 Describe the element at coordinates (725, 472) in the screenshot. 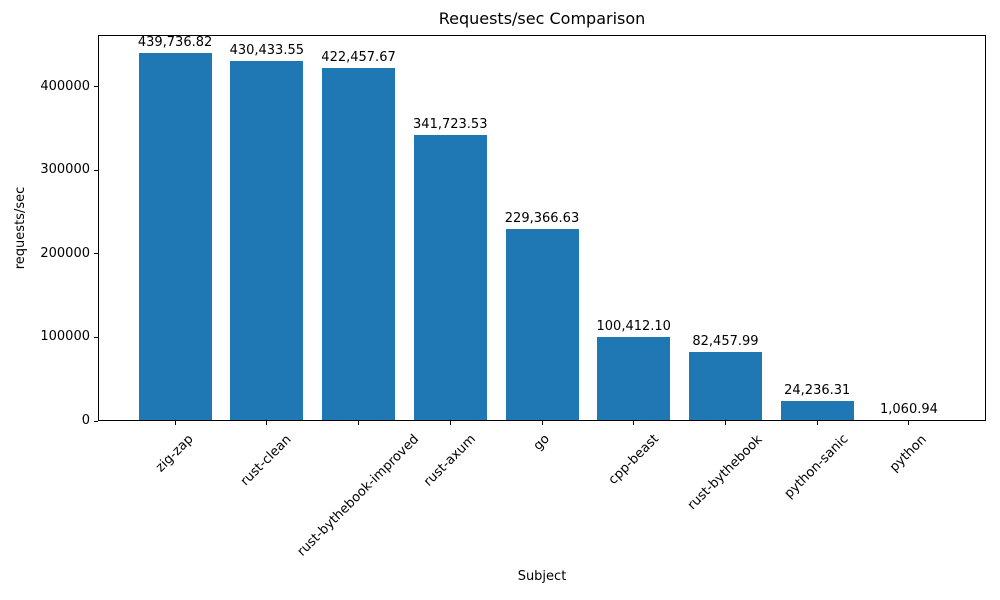

I see `x-tick-label: rust-bythebook` at that location.